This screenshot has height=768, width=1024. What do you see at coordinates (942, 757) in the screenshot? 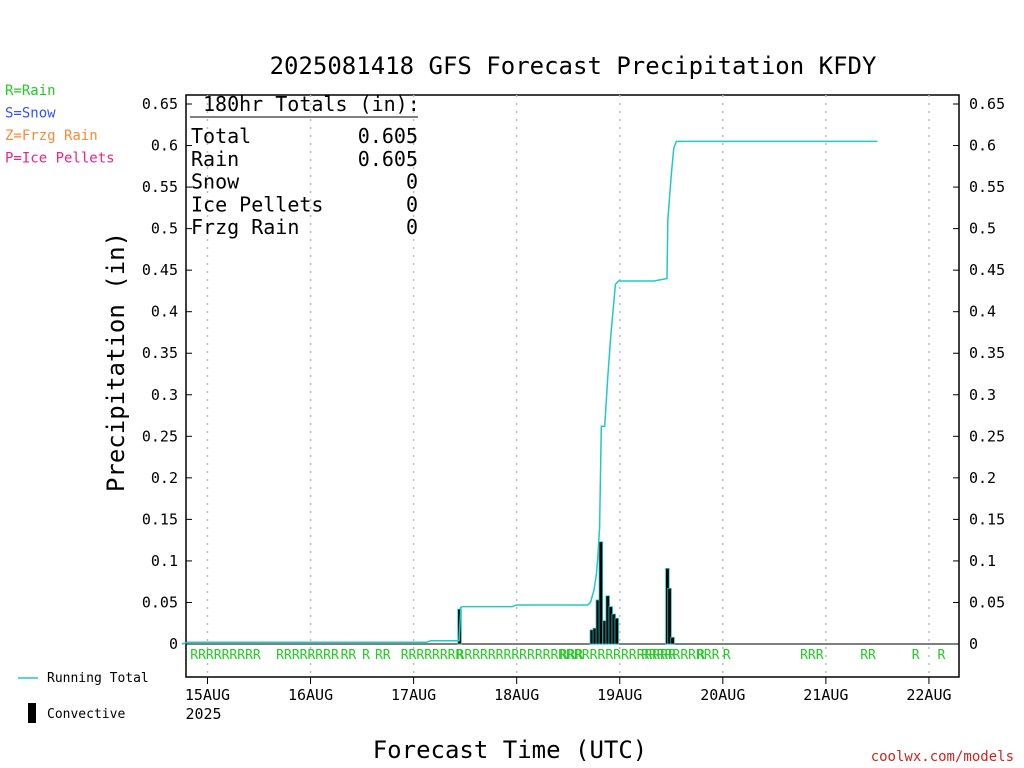
I see `credit-text: coolwx.com/models` at bounding box center [942, 757].